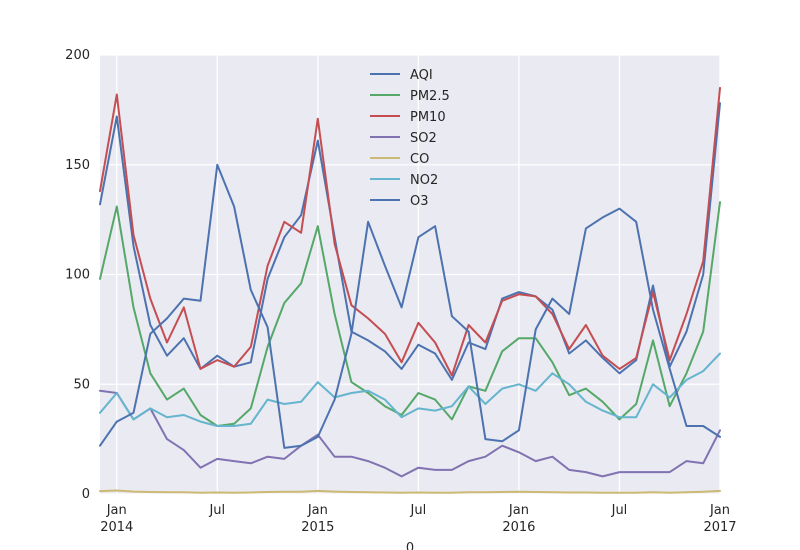 The image size is (800, 550). Describe the element at coordinates (116, 527) in the screenshot. I see `x-tick-year-label: 2014` at that location.